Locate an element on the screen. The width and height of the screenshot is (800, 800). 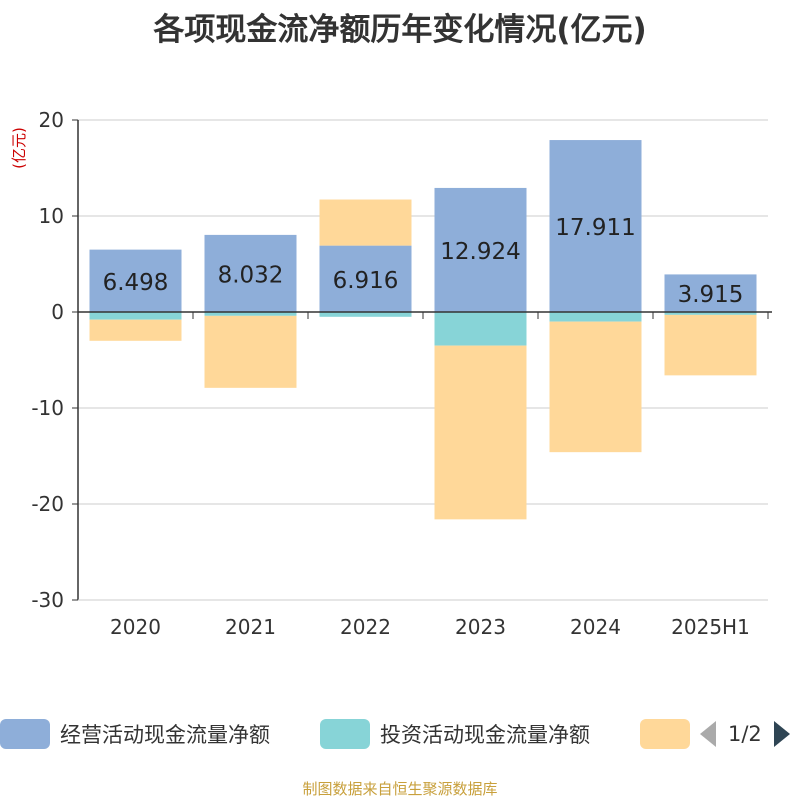
legend-swatch-investing is located at coordinates (345, 734).